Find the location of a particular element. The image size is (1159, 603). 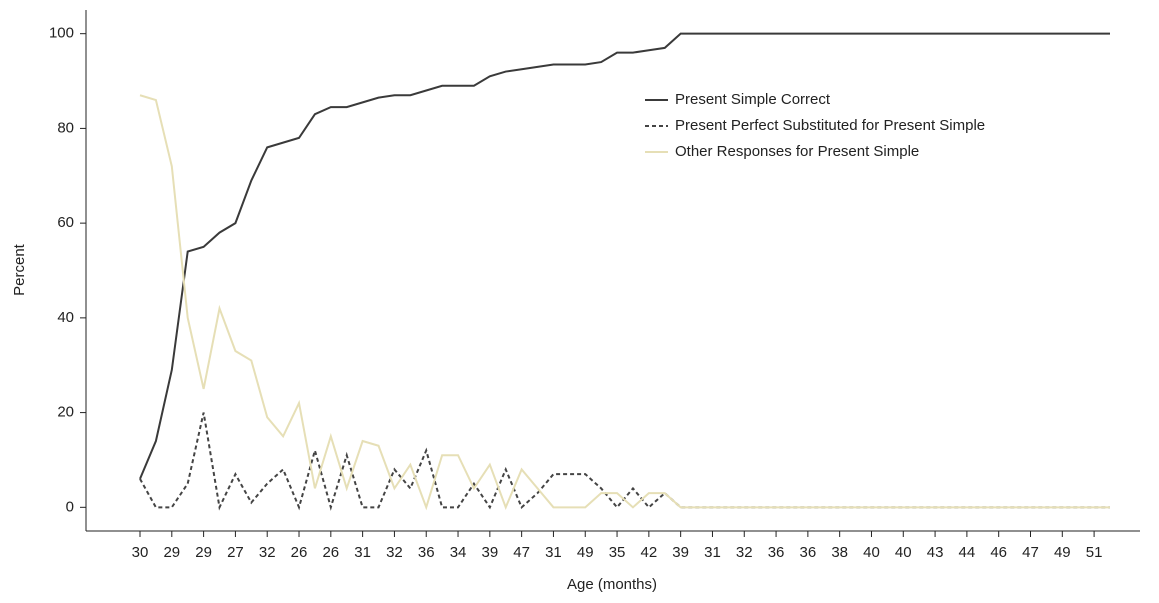

x-tick-label: 43 is located at coordinates (935, 552).